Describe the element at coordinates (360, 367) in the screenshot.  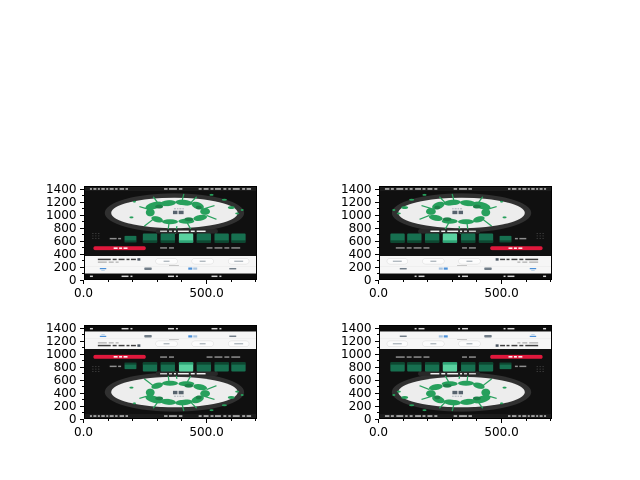
I see `y-tick-label: 800` at that location.